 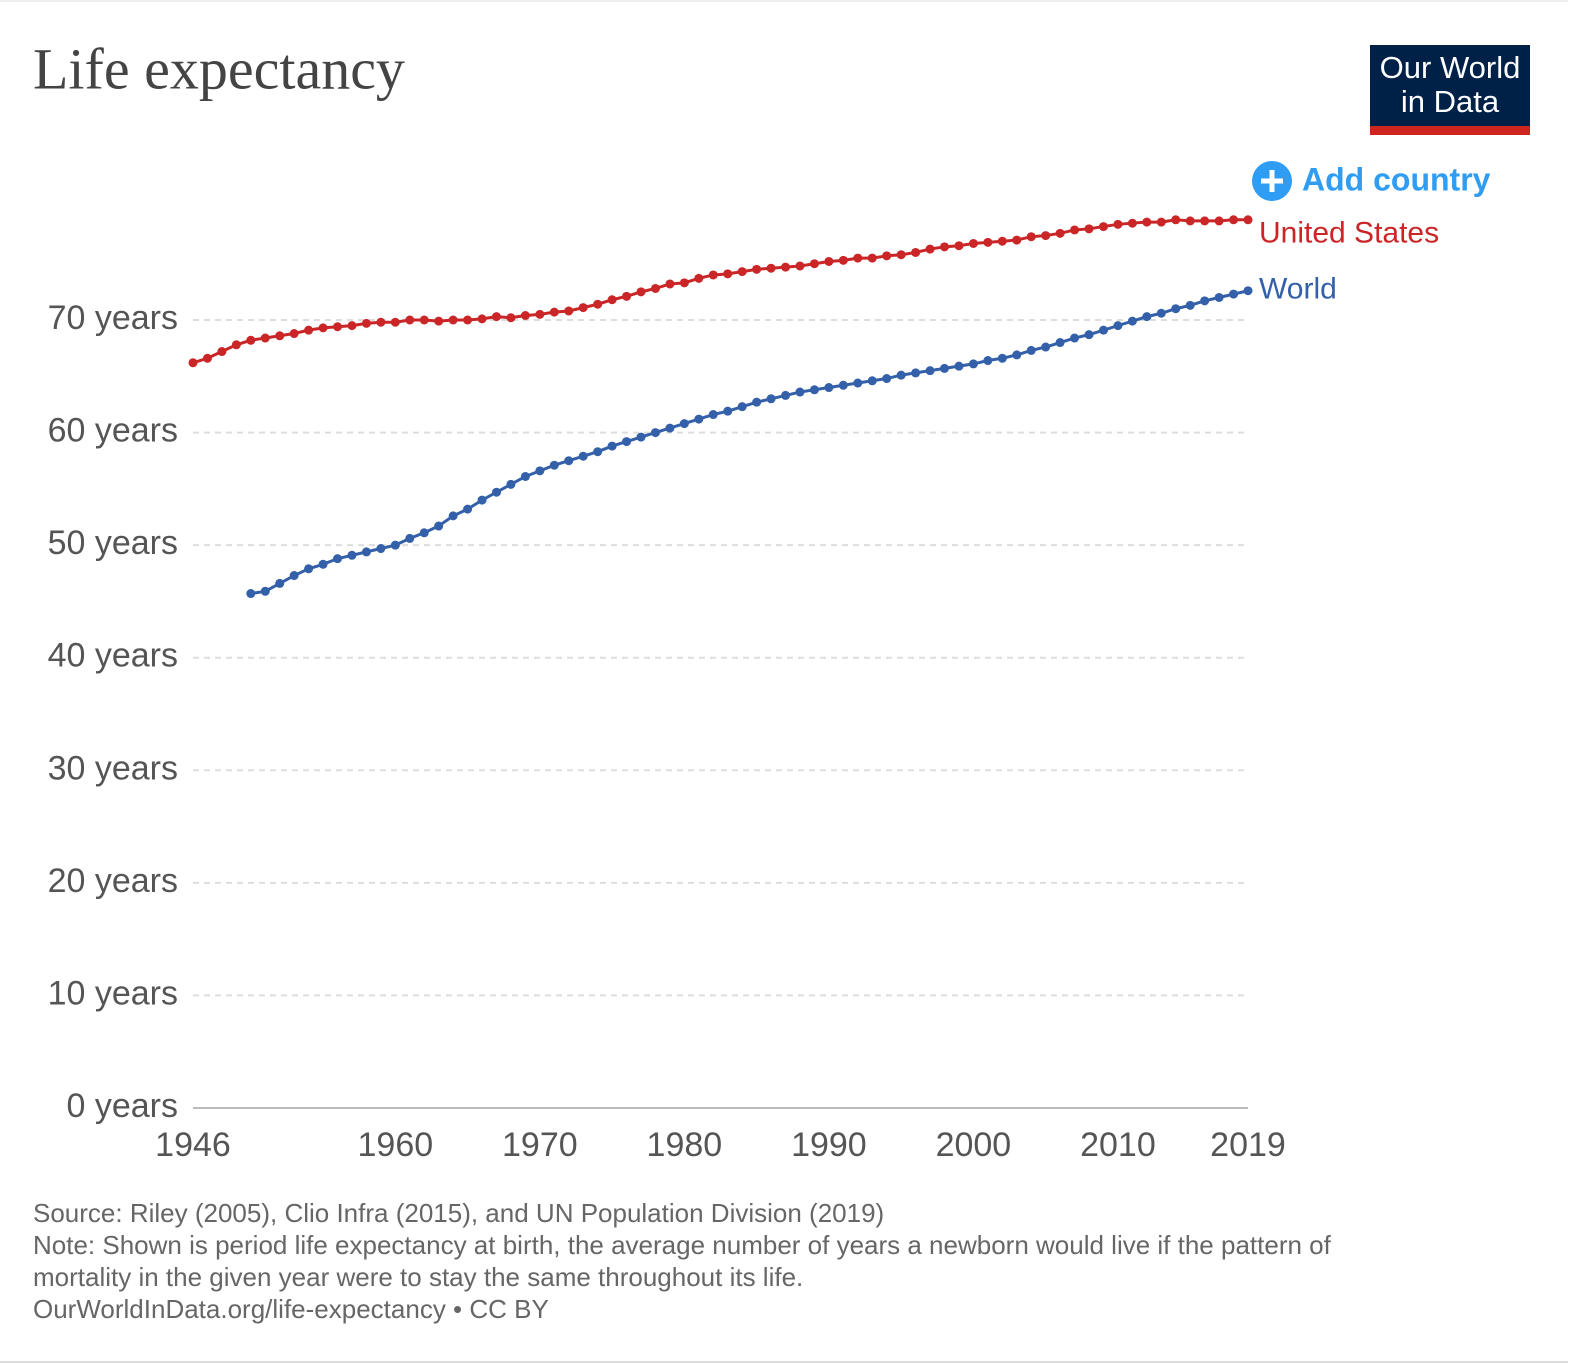 I want to click on x-tick-label: 2019, so click(x=1248, y=1145).